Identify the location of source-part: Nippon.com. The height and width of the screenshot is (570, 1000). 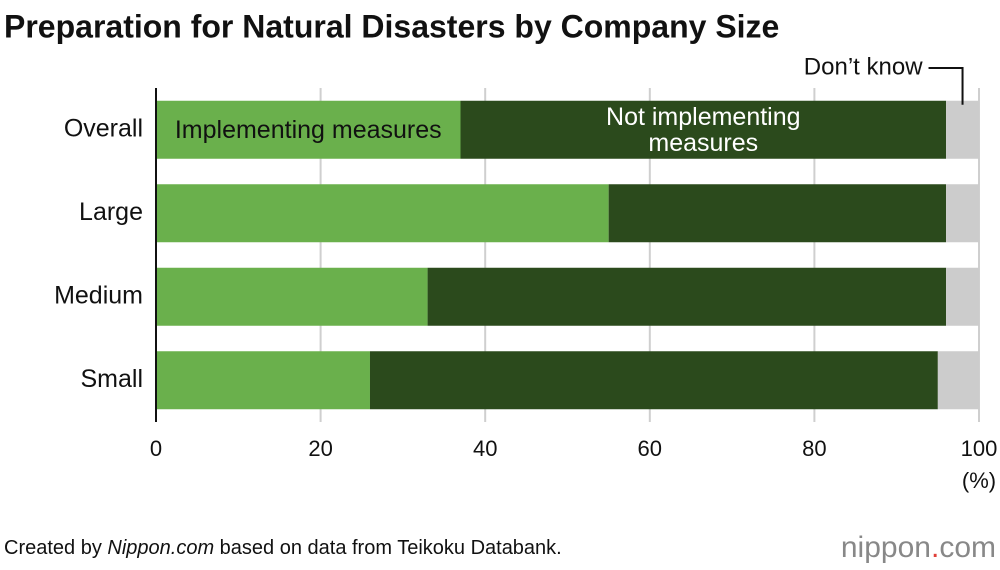
(160, 548).